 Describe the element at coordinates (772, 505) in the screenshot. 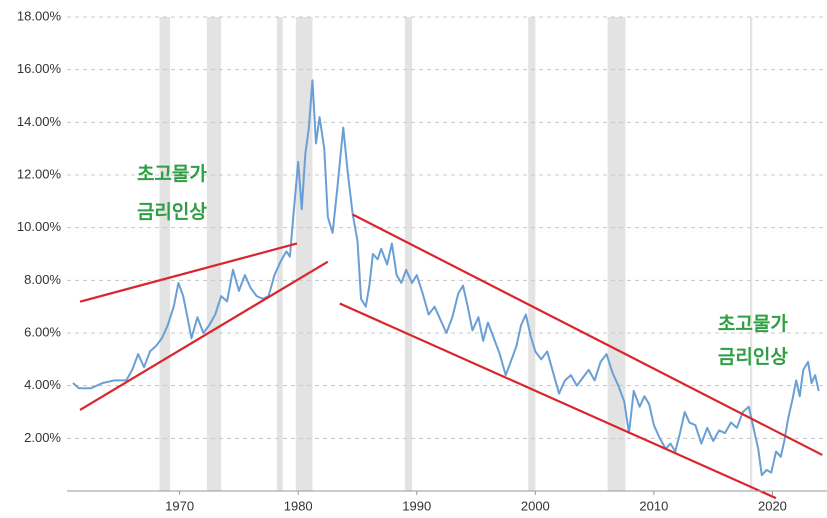

I see `x-tick-label: 2020` at that location.